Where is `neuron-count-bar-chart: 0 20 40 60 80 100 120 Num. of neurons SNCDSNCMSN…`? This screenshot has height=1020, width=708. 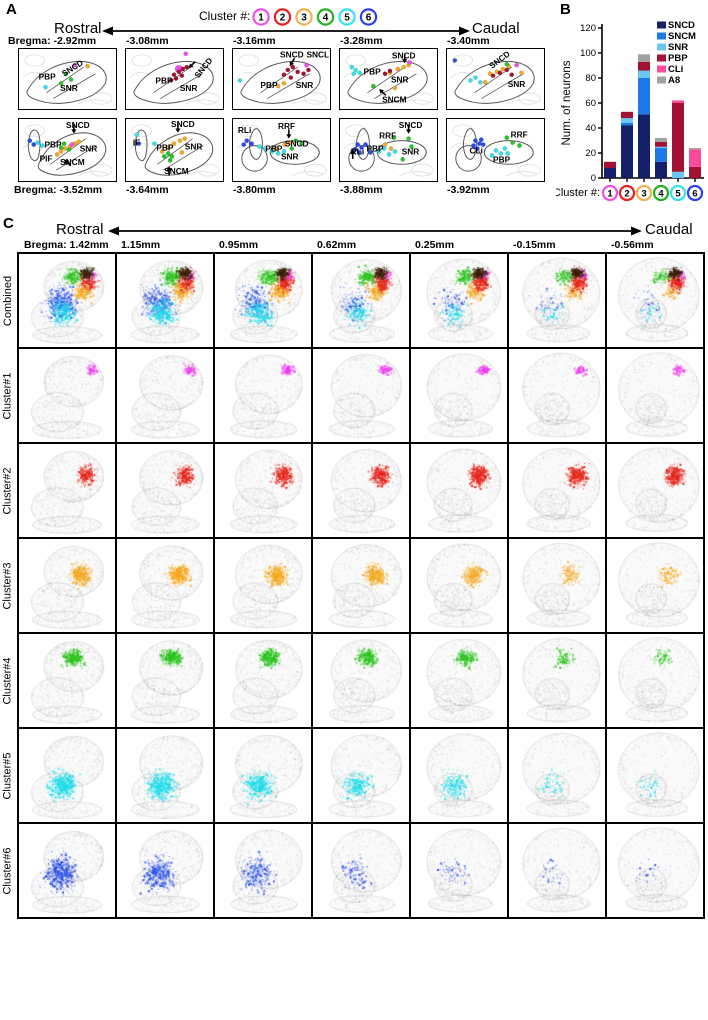
neuron-count-bar-chart: 0 20 40 60 80 100 120 Num. of neurons SNCDSNCMSN… is located at coordinates (630, 111).